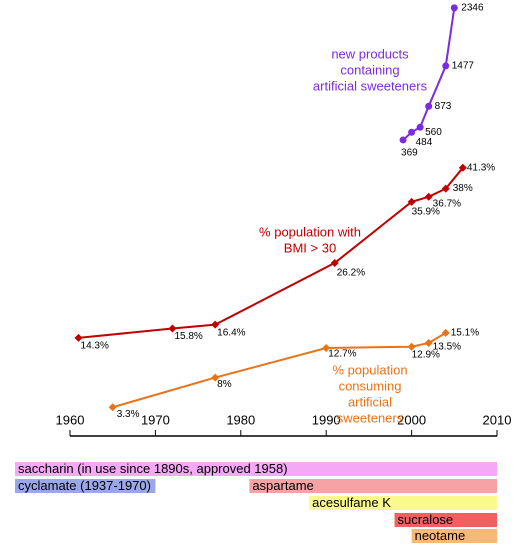  Describe the element at coordinates (128, 414) in the screenshot. I see `value-label: 3.3%` at that location.